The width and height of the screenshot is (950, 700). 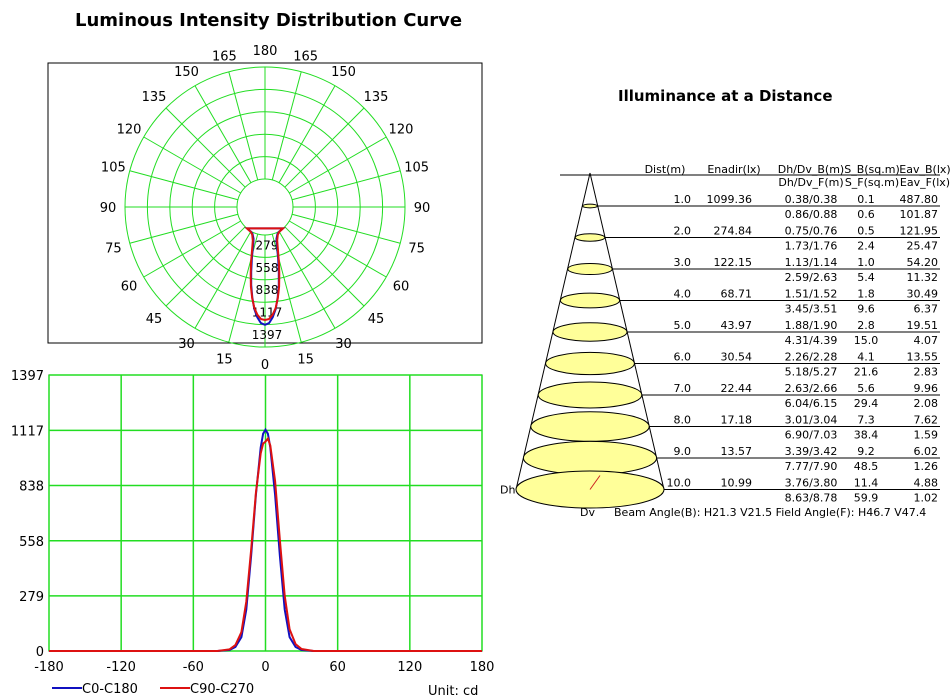 What do you see at coordinates (811, 357) in the screenshot?
I see `row-dhdv-b: 2.26/2.28` at bounding box center [811, 357].